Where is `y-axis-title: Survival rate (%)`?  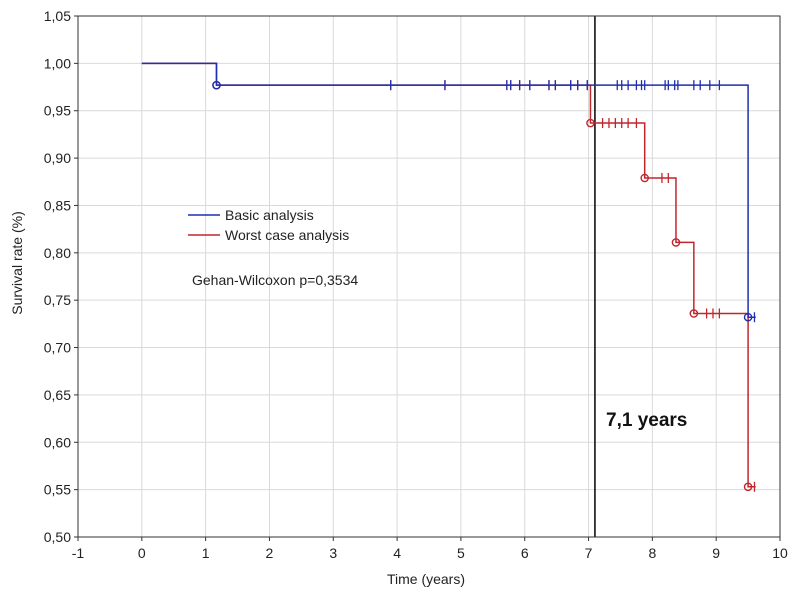 y-axis-title: Survival rate (%) is located at coordinates (17, 262).